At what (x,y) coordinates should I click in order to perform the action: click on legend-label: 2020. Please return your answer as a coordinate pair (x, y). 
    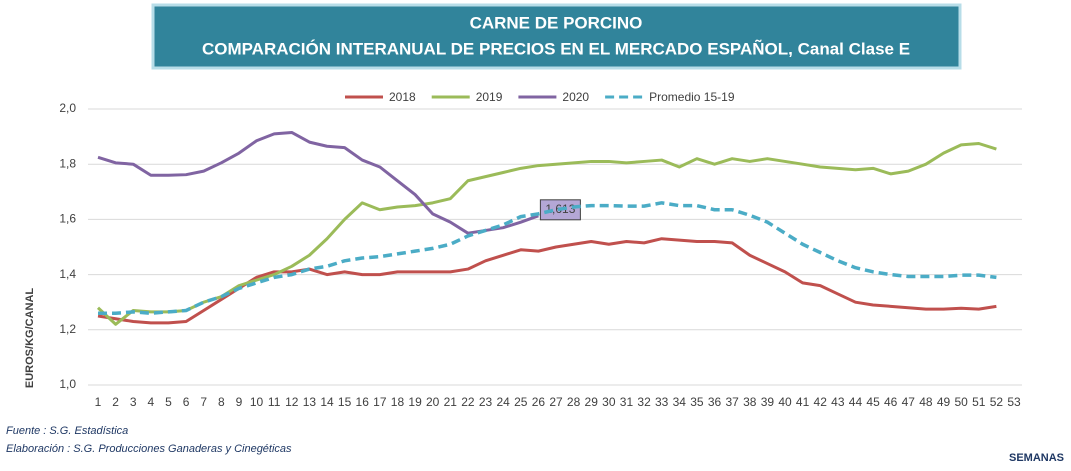
    Looking at the image, I should click on (575, 97).